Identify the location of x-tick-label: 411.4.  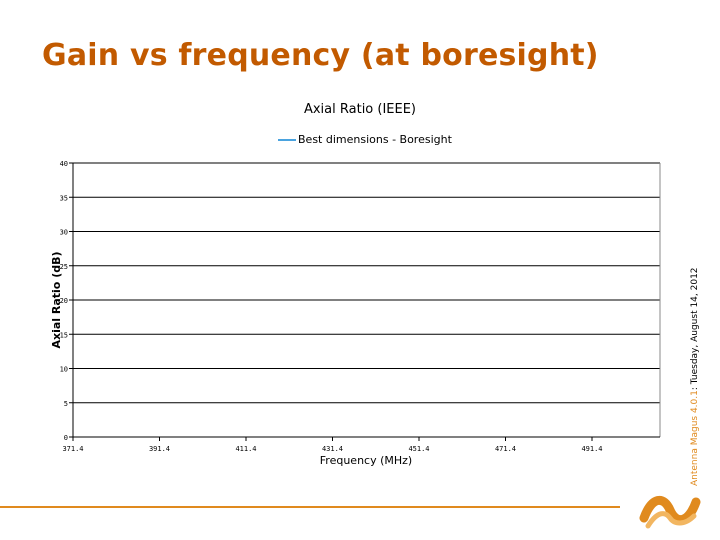
(245, 449).